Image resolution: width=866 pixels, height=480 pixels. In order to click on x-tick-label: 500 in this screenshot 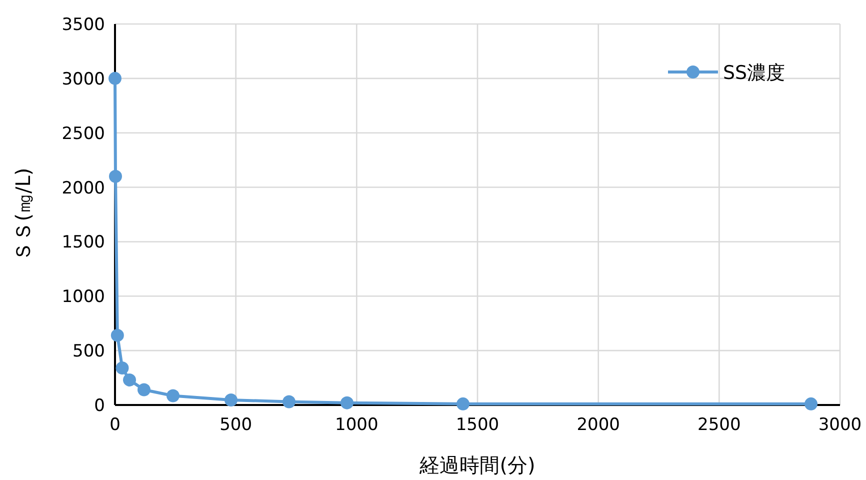, I will do `click(236, 425)`.